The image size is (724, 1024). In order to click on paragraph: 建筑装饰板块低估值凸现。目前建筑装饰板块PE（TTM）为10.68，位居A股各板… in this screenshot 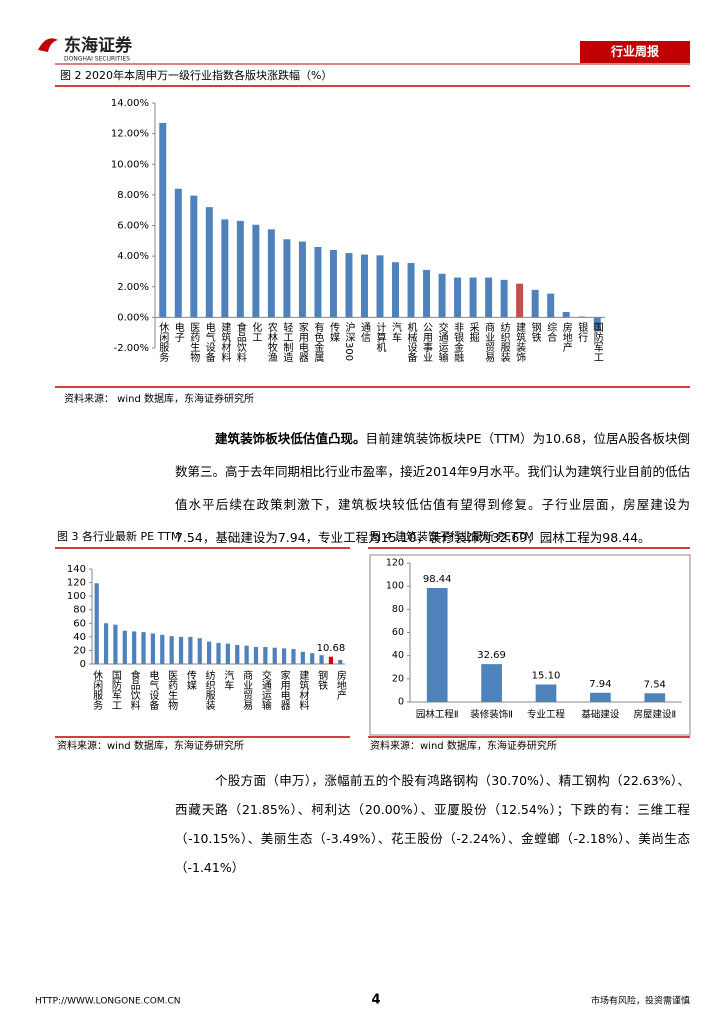, I will do `click(432, 488)`.